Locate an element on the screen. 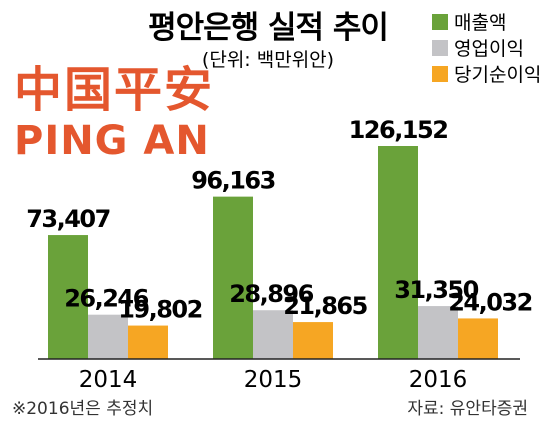 This screenshot has height=423, width=540. legend-swatch-operating-profit is located at coordinates (440, 48).